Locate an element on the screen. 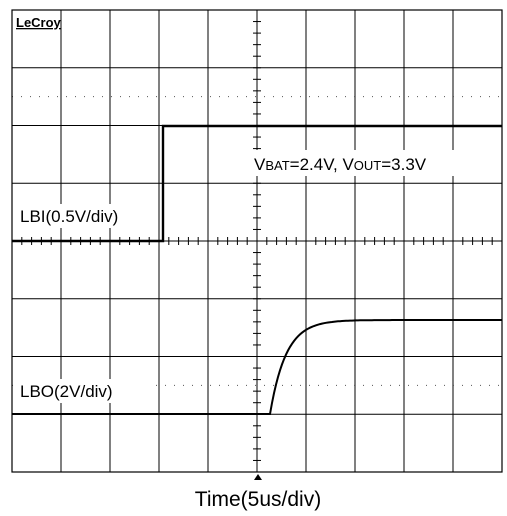  text: =3.3V is located at coordinates (404, 164).